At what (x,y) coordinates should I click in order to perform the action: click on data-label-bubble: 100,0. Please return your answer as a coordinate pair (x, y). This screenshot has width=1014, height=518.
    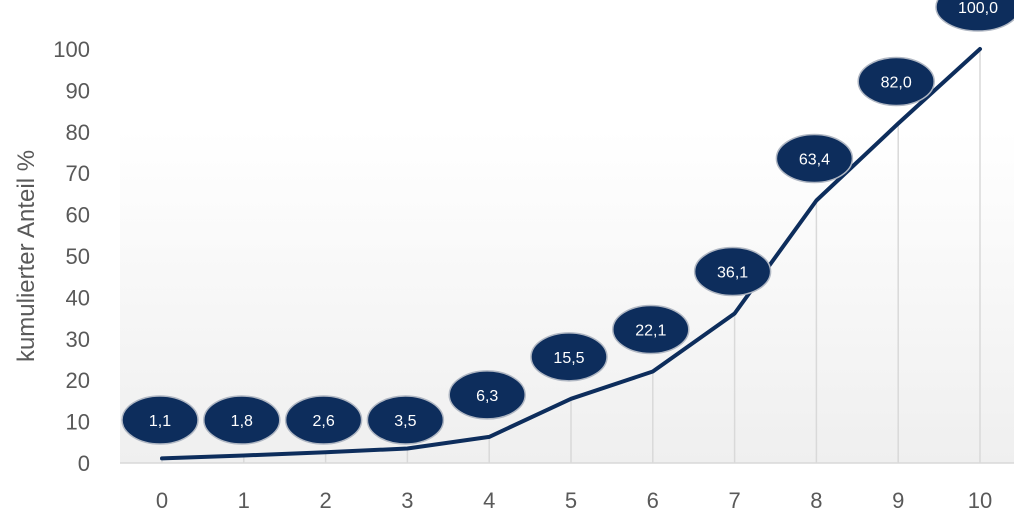
    Looking at the image, I should click on (974, 16).